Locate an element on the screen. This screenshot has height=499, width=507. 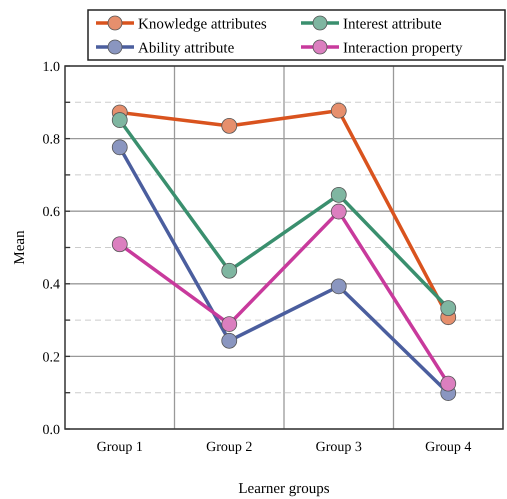
x-tick-label: Group 2 is located at coordinates (229, 447).